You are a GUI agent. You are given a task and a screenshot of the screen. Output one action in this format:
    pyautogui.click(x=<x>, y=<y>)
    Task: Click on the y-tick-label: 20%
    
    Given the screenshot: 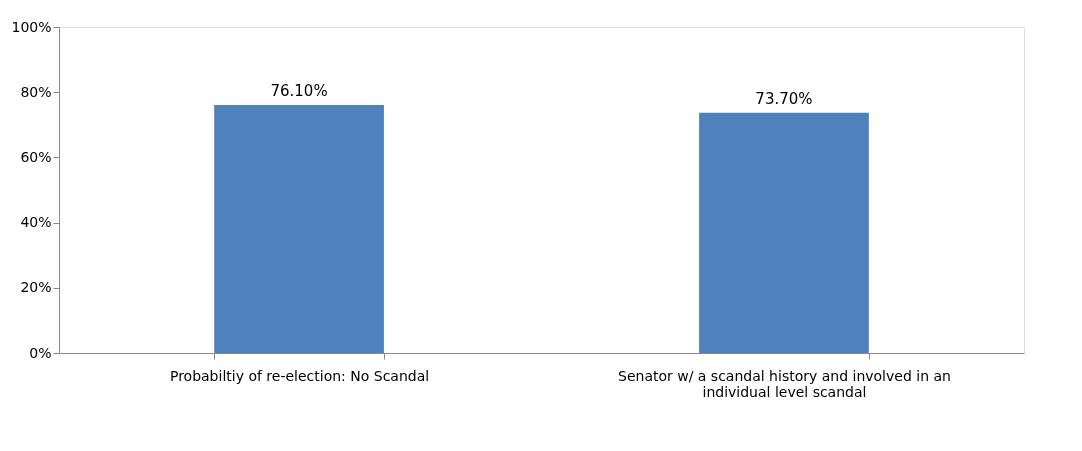 What is the action you would take?
    pyautogui.click(x=36, y=287)
    